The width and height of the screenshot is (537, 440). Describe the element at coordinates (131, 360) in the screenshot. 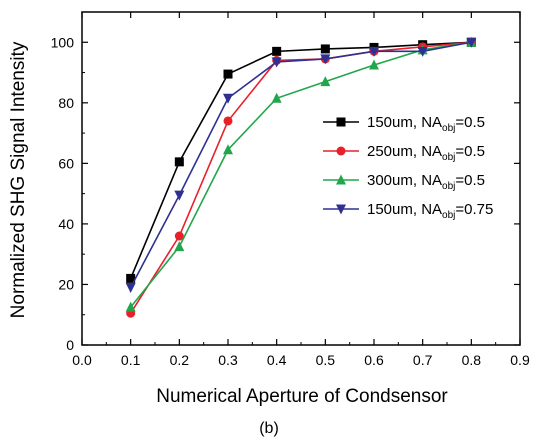

I see `x-tick-label: 0.1` at that location.